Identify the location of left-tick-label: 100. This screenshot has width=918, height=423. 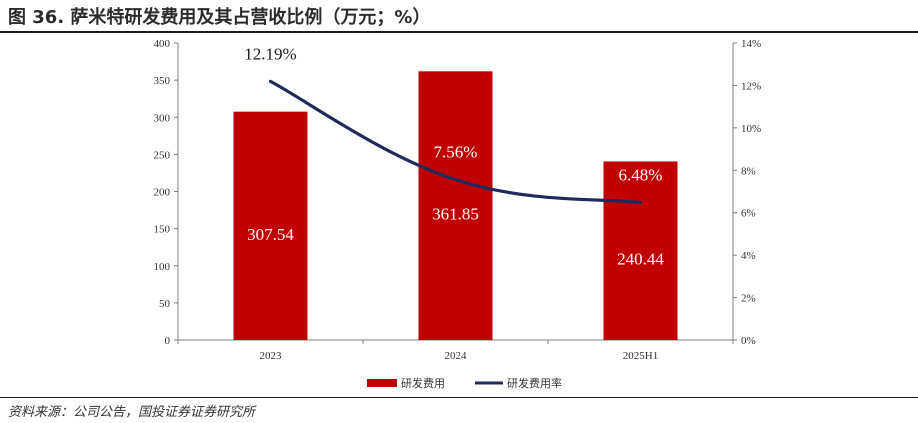
(162, 267).